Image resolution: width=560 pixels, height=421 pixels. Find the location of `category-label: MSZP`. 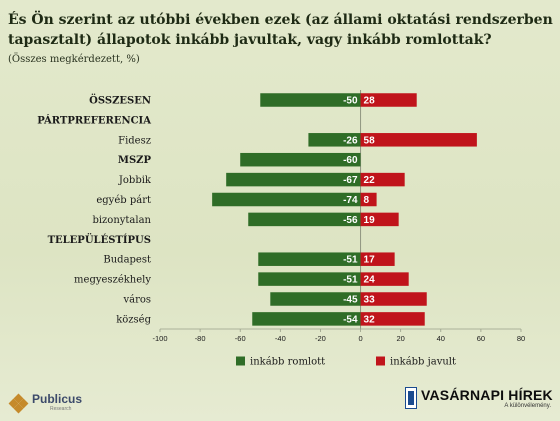

category-label: MSZP is located at coordinates (135, 160).